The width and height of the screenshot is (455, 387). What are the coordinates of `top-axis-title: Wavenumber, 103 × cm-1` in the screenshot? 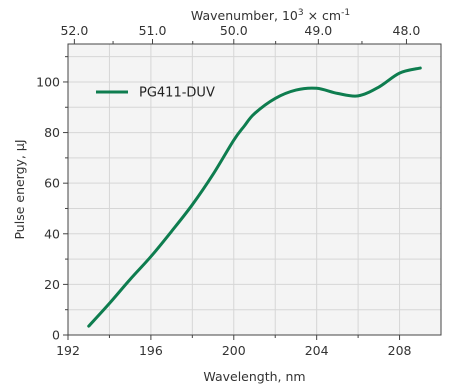 It's located at (270, 15).